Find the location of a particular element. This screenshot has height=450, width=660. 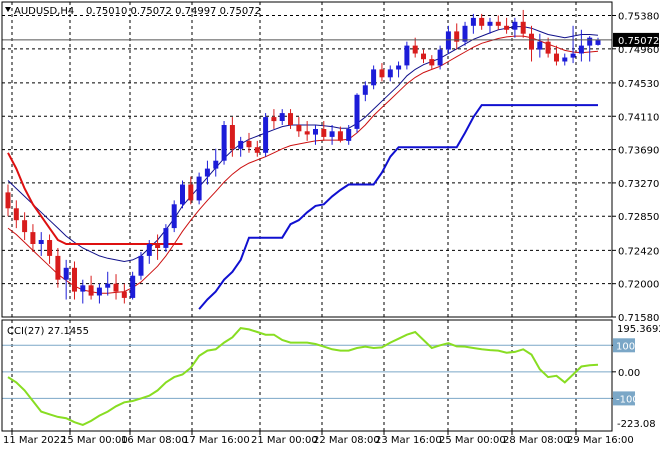

price-tick-label: 0.74960 is located at coordinates (638, 50).